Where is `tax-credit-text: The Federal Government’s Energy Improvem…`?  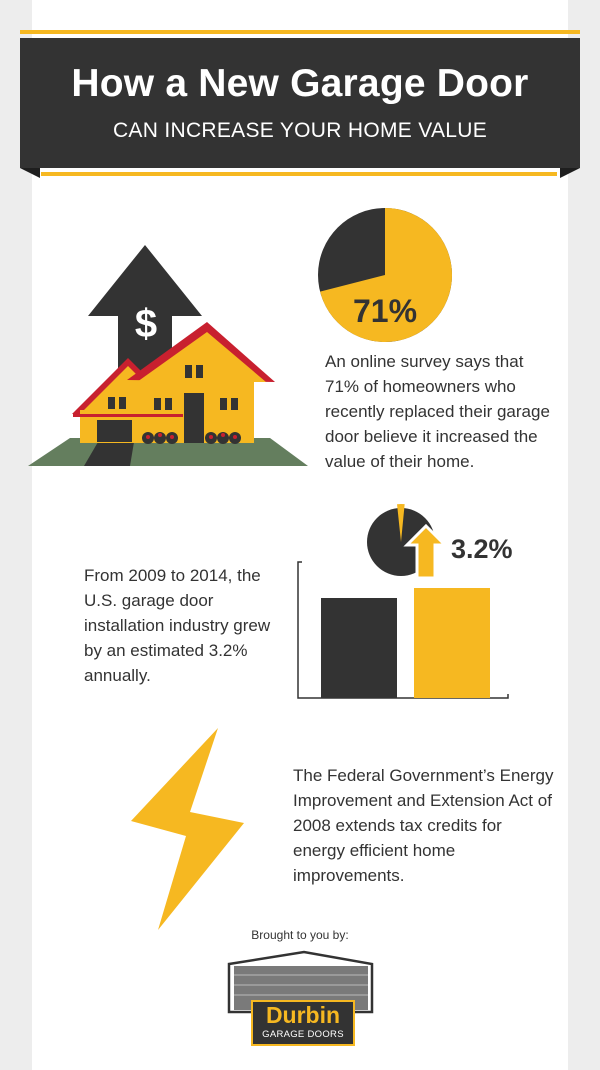 tax-credit-text: The Federal Government’s Energy Improvem… is located at coordinates (423, 825).